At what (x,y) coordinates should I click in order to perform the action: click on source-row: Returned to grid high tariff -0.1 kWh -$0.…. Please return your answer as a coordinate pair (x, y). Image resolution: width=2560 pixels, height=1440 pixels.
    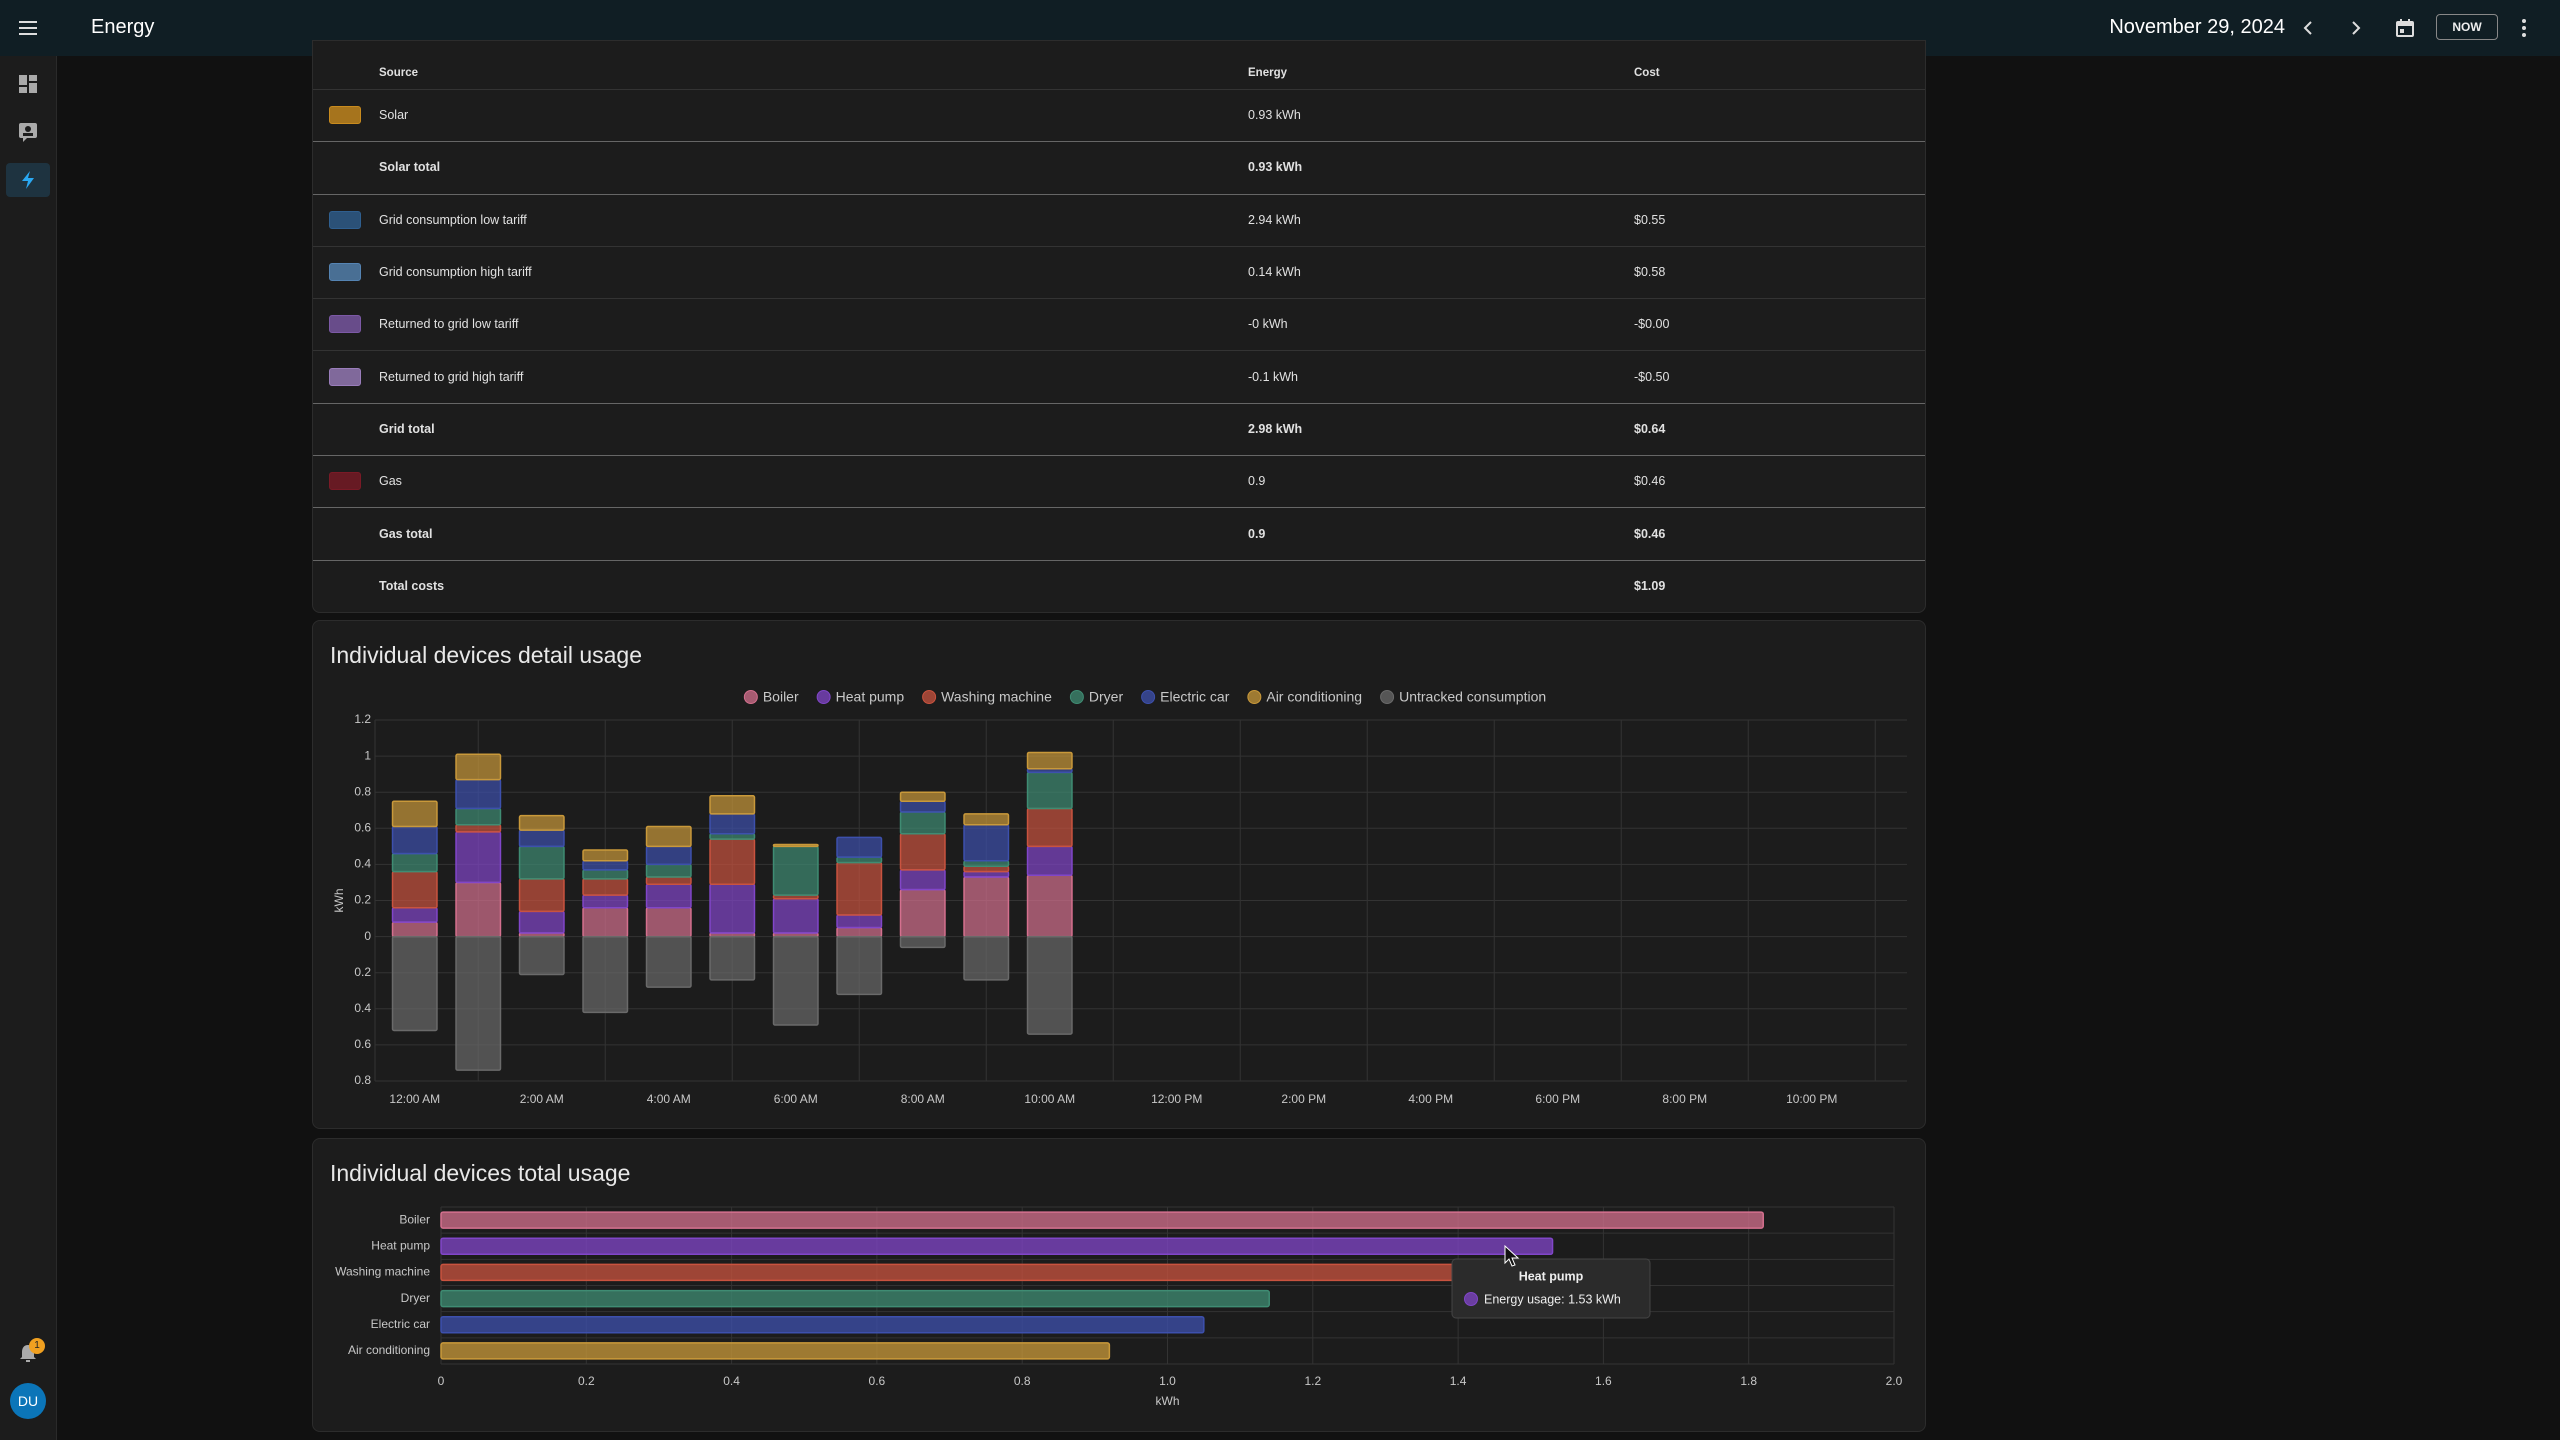
    Looking at the image, I should click on (1119, 377).